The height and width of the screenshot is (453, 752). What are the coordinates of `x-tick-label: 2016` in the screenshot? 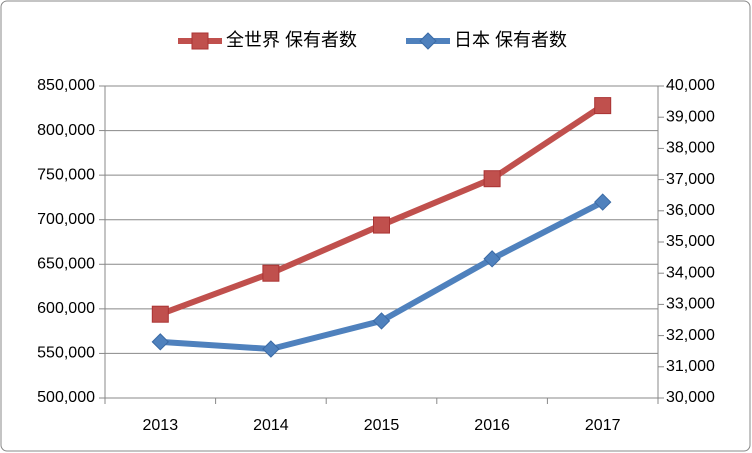 It's located at (492, 425).